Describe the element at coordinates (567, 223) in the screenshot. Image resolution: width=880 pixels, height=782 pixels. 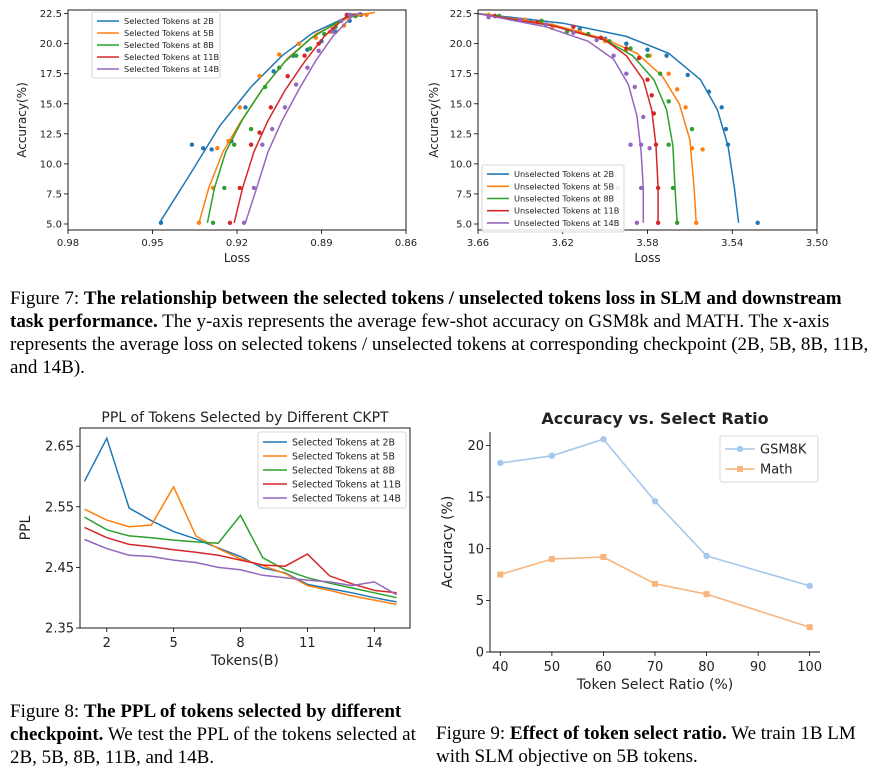
I see `legend-label: Unselected Tokens at 14B` at that location.